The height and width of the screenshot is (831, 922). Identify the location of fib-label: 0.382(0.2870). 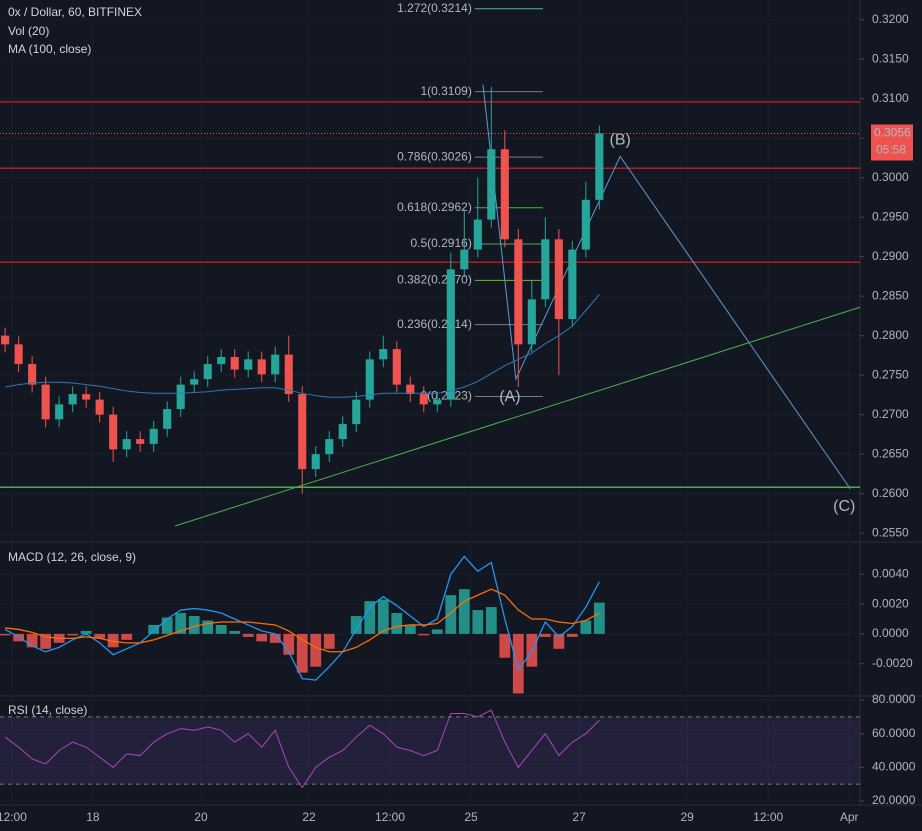
(434, 280).